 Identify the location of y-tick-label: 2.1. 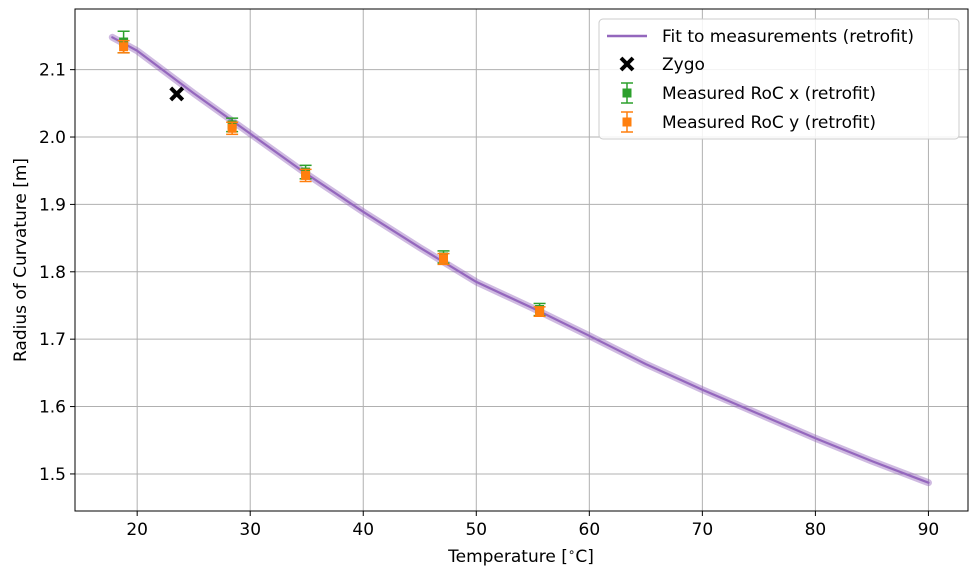
(52, 71).